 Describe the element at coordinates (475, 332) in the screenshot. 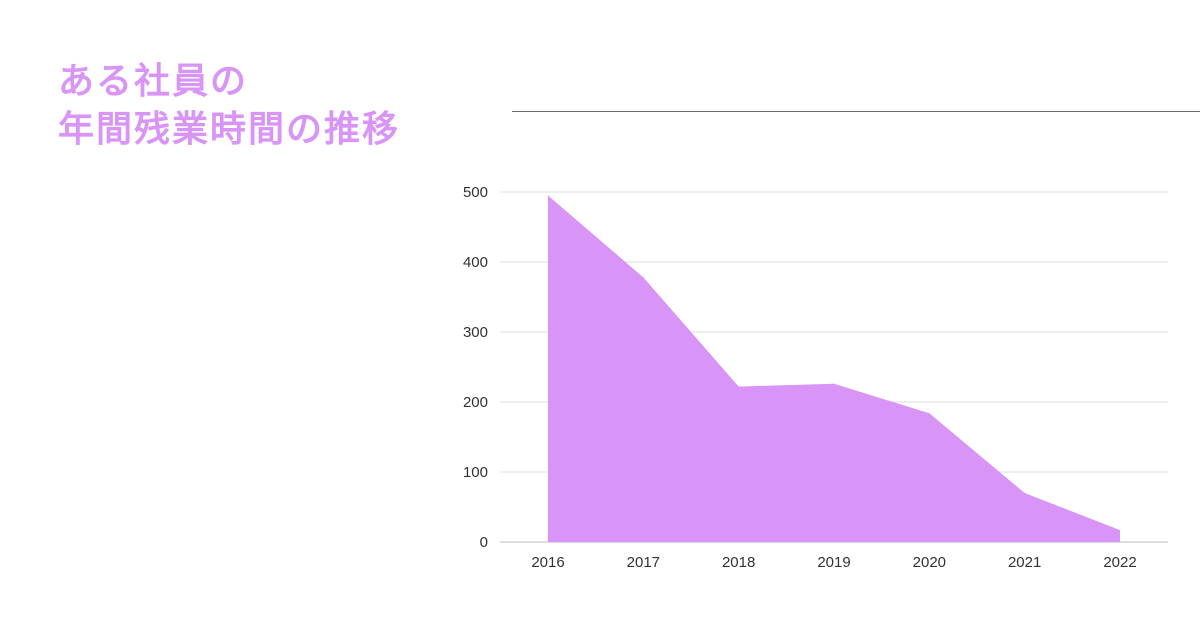

I see `y-tick-label: 300` at that location.